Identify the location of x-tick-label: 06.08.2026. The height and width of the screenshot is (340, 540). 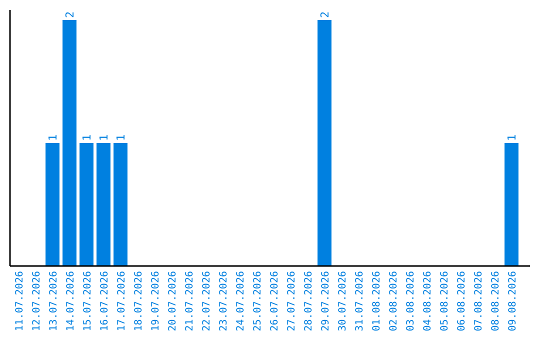
(462, 301).